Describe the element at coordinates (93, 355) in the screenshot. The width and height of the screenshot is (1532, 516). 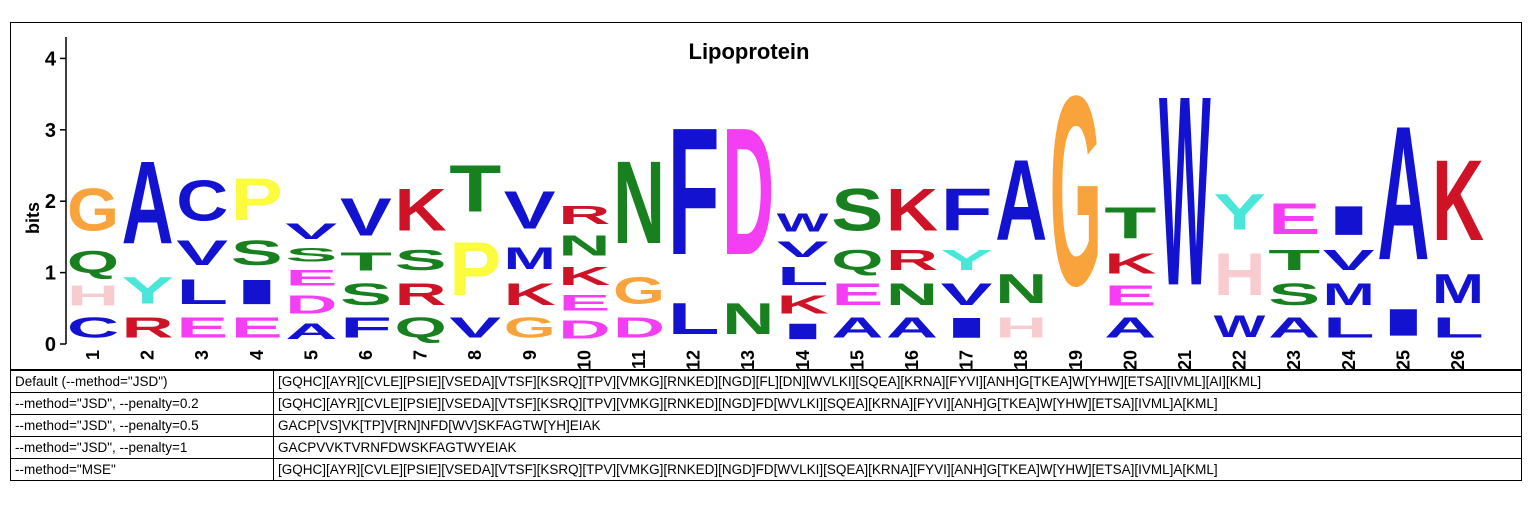
I see `x-tick-label: 1` at that location.